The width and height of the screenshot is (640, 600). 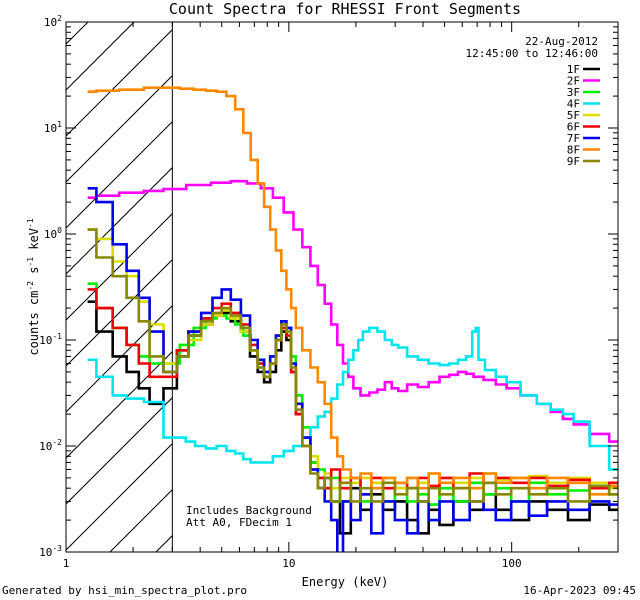 I want to click on x-axis-label: Energy (keV), so click(x=345, y=582).